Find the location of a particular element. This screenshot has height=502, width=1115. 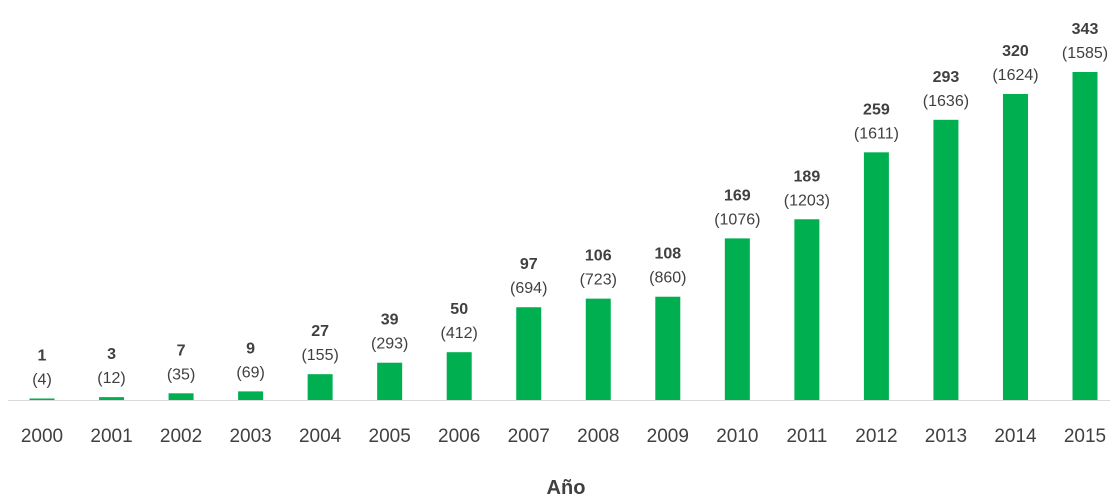

count-label-2007: (694) is located at coordinates (528, 288).